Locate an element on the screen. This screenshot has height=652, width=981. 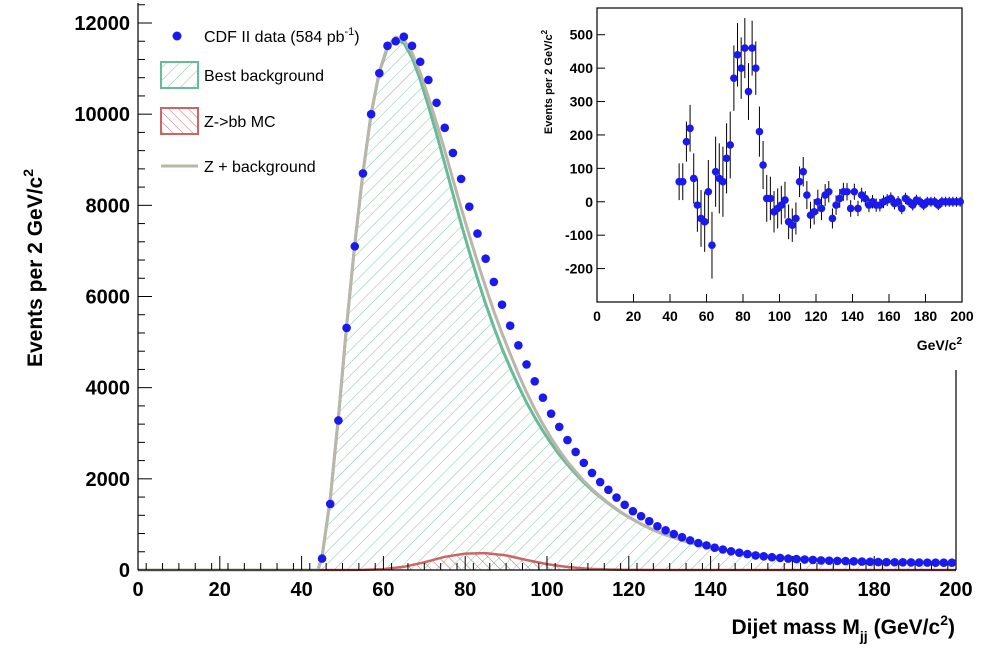
main-y-tick-label: 2000 is located at coordinates (108, 480).